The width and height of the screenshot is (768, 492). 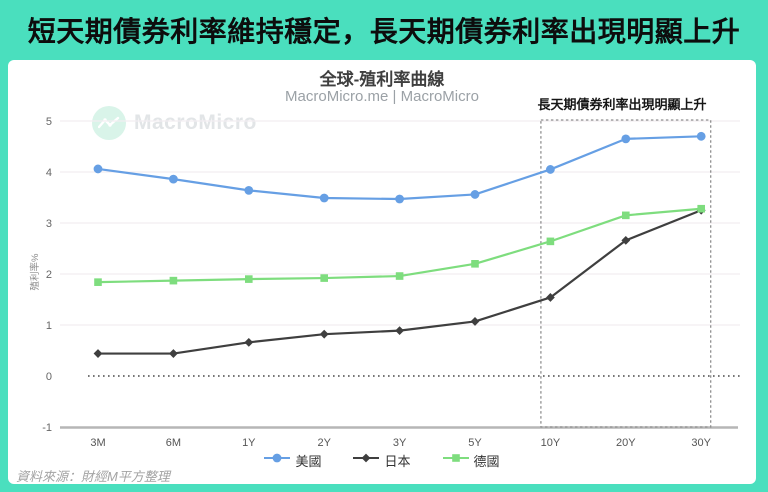 I want to click on germany-series-marker-icon, so click(x=455, y=460).